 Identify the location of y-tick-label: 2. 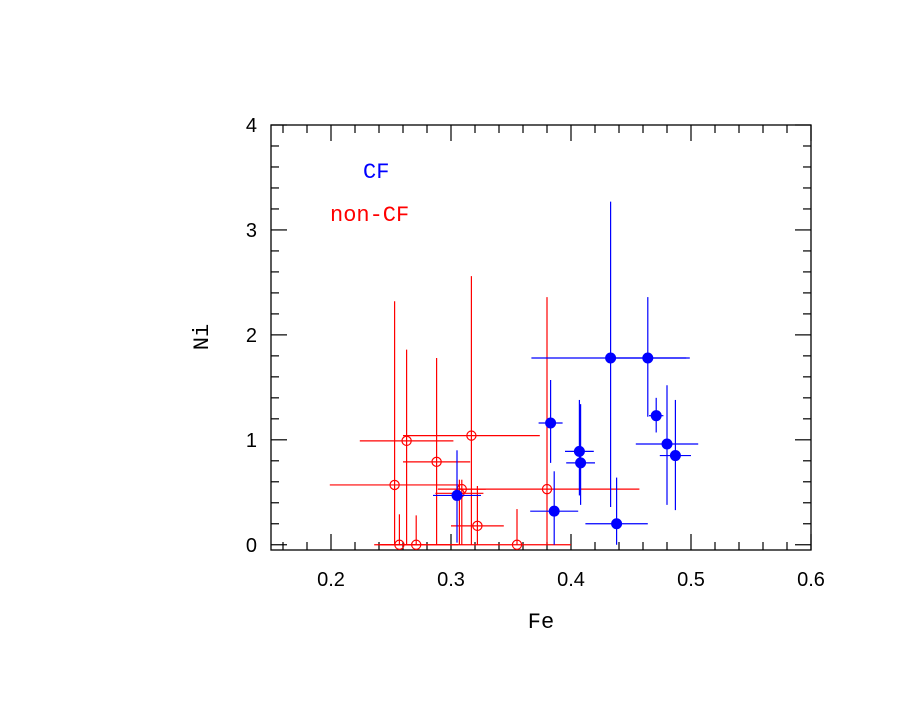
(251, 336).